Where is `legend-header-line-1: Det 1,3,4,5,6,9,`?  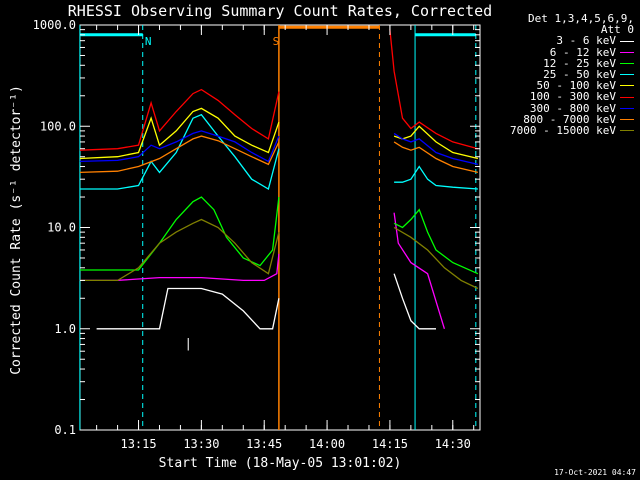
legend-header-line-1: Det 1,3,4,5,6,9, is located at coordinates (581, 18).